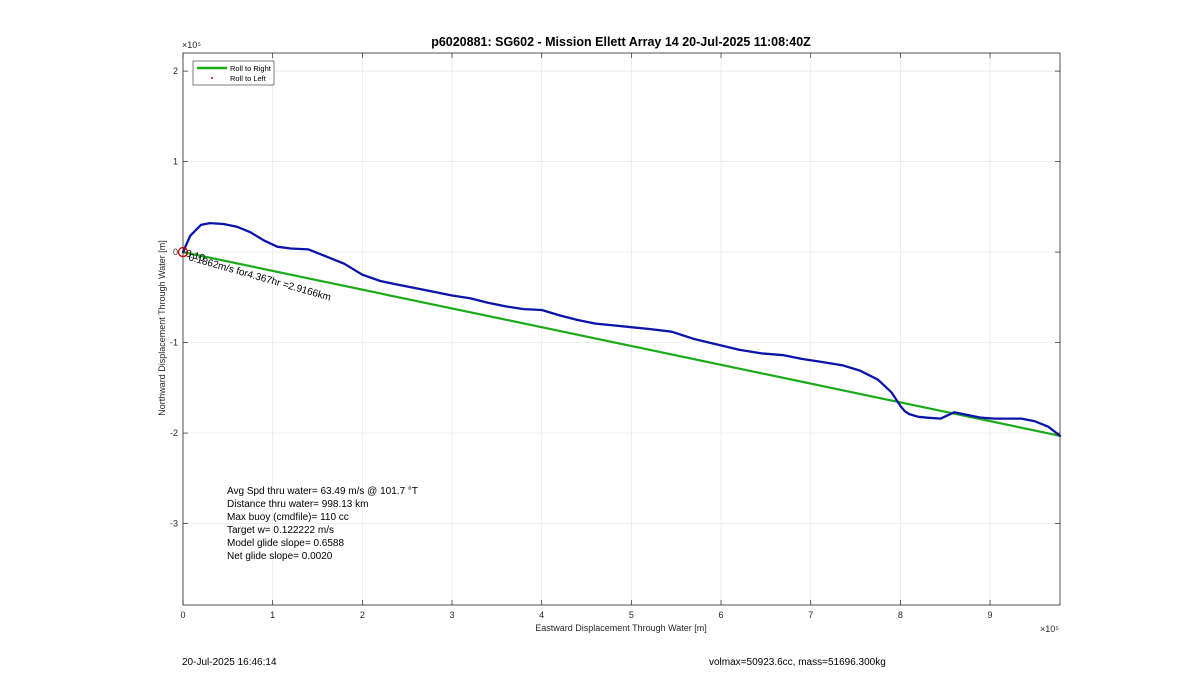 Image resolution: width=1200 pixels, height=681 pixels. What do you see at coordinates (175, 71) in the screenshot?
I see `y-tick-label: 2` at bounding box center [175, 71].